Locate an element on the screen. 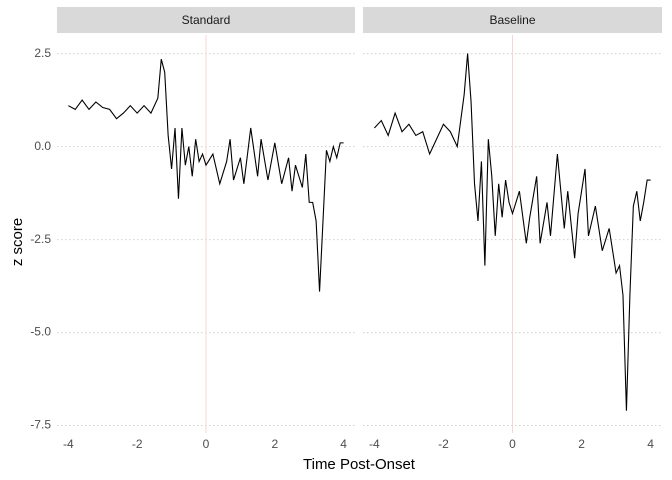 This screenshot has width=672, height=480. facet-title: Standard is located at coordinates (206, 20).